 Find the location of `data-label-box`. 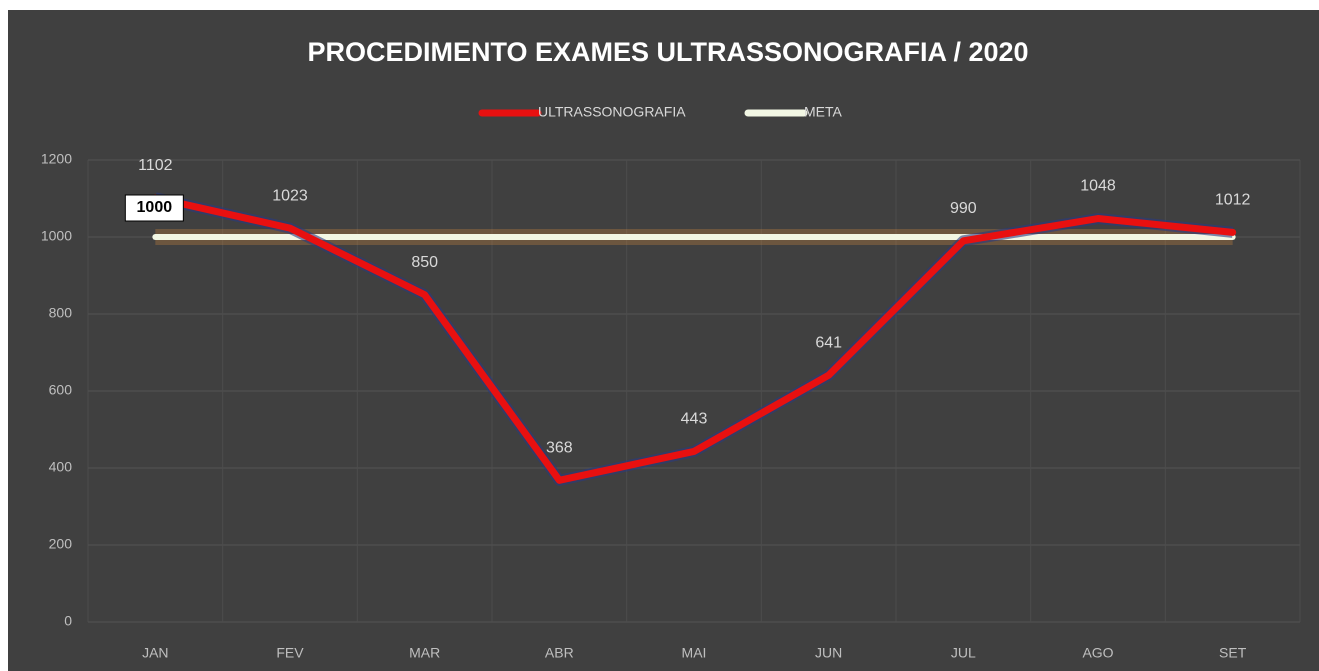

data-label-box is located at coordinates (154, 208).